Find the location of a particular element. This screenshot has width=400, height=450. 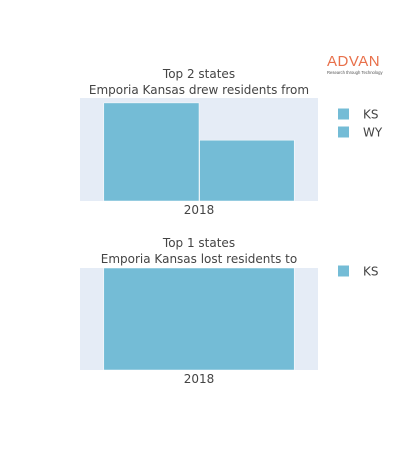

chart1-legend-swatch-wy is located at coordinates (343, 132).